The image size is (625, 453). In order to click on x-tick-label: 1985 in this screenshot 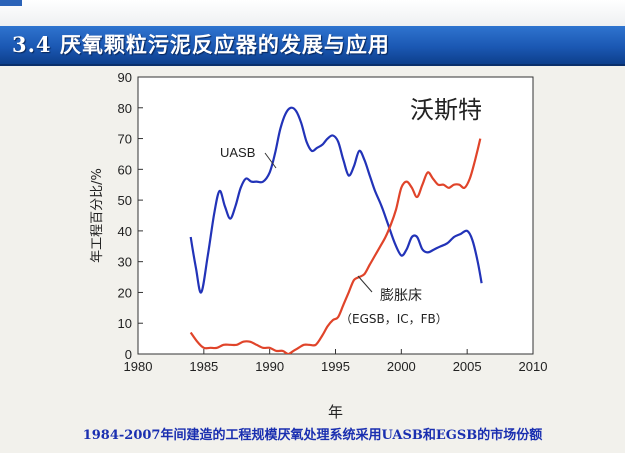, I will do `click(203, 366)`.